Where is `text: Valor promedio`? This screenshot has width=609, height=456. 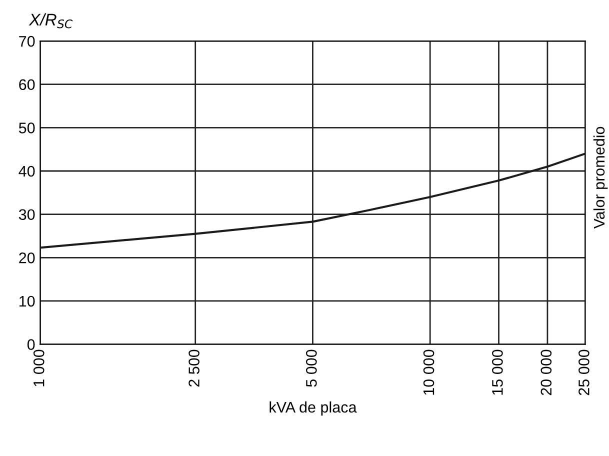
text: Valor promedio is located at coordinates (600, 177).